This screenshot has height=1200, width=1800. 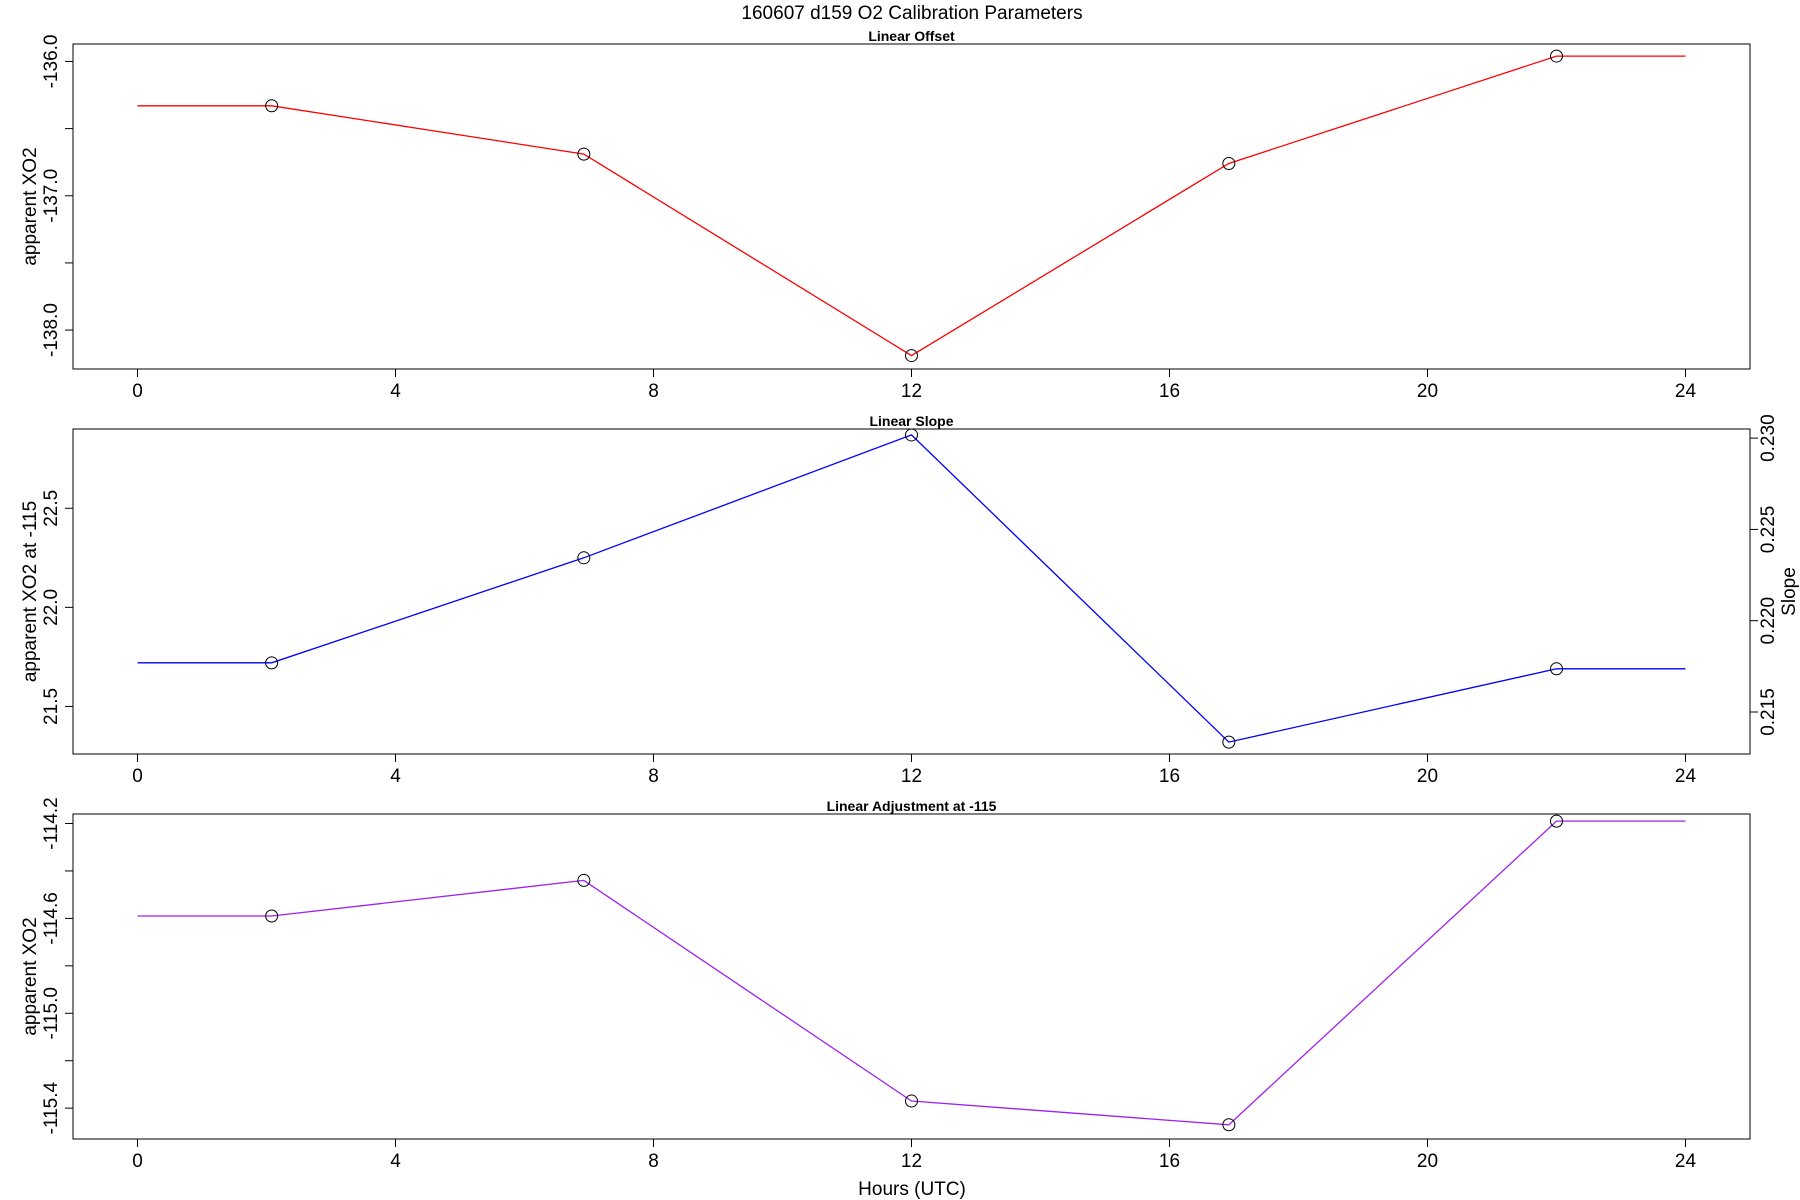 I want to click on y-tick-label: 22.5, so click(x=51, y=508).